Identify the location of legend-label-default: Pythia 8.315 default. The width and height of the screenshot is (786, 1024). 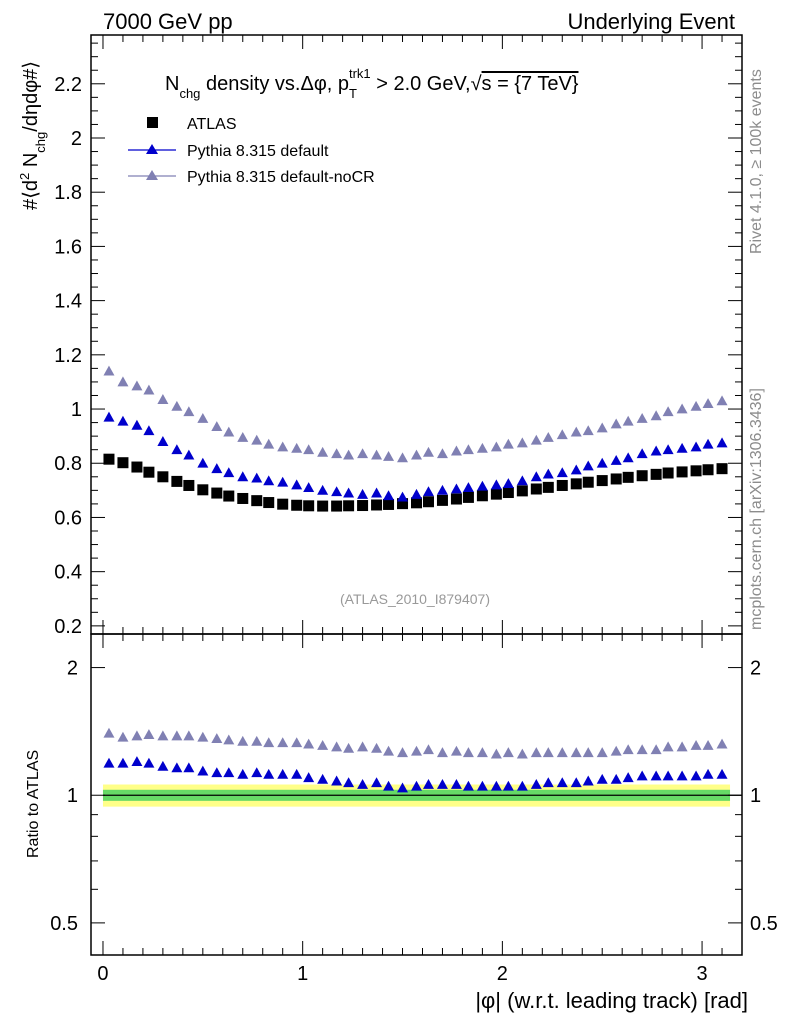
(258, 151).